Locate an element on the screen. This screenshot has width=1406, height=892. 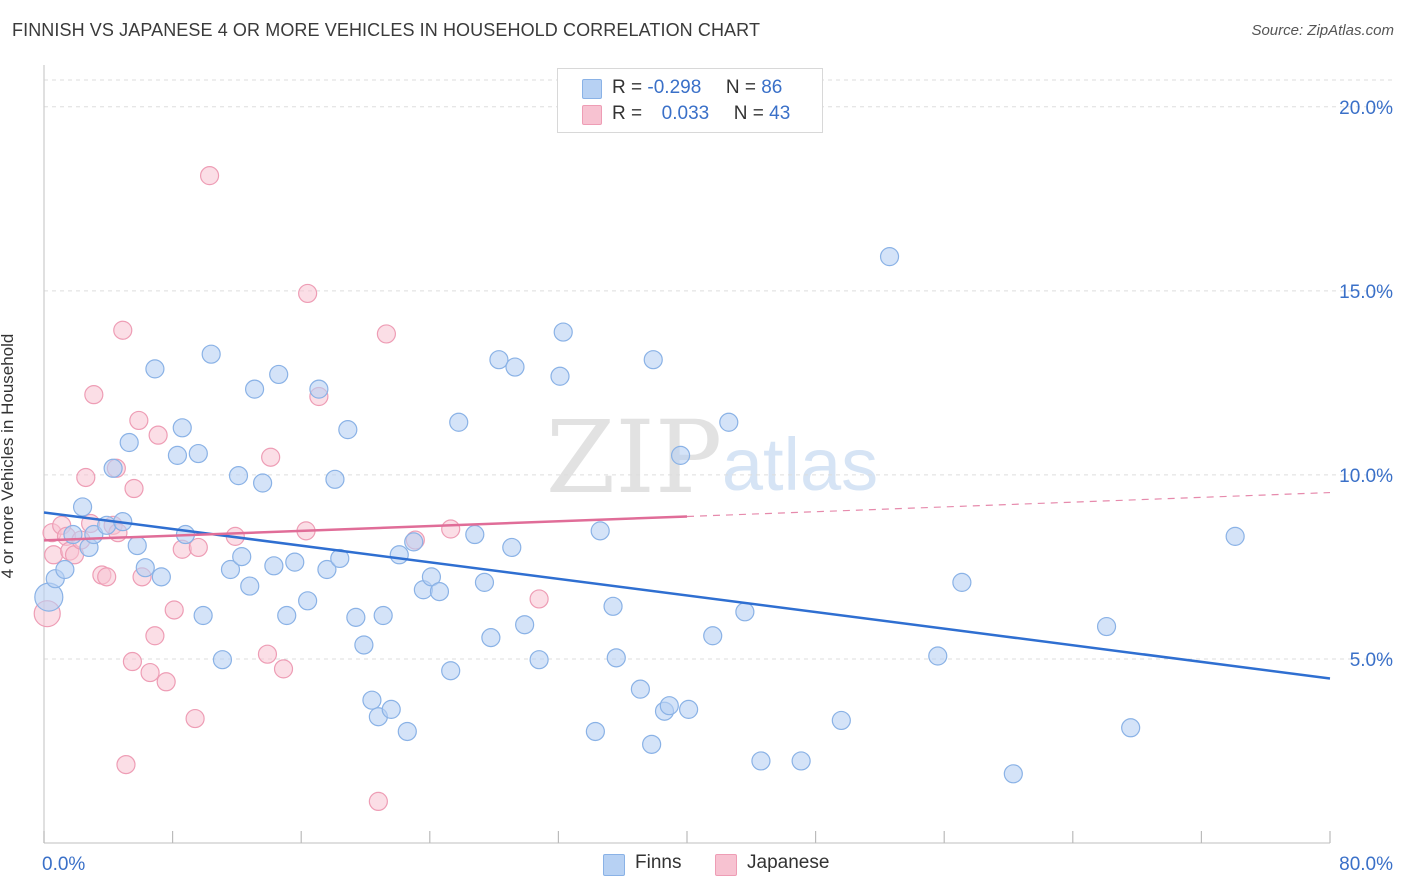
y-tick-label: 5.0% is located at coordinates (1371, 660).